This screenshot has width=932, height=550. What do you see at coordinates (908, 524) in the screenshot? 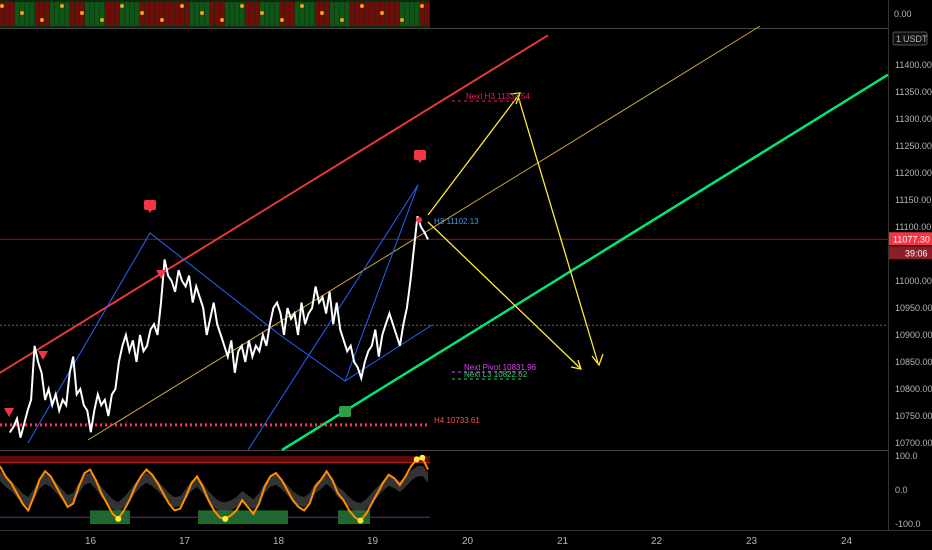
I see `oscillator-tick-label: -100.0` at bounding box center [908, 524].